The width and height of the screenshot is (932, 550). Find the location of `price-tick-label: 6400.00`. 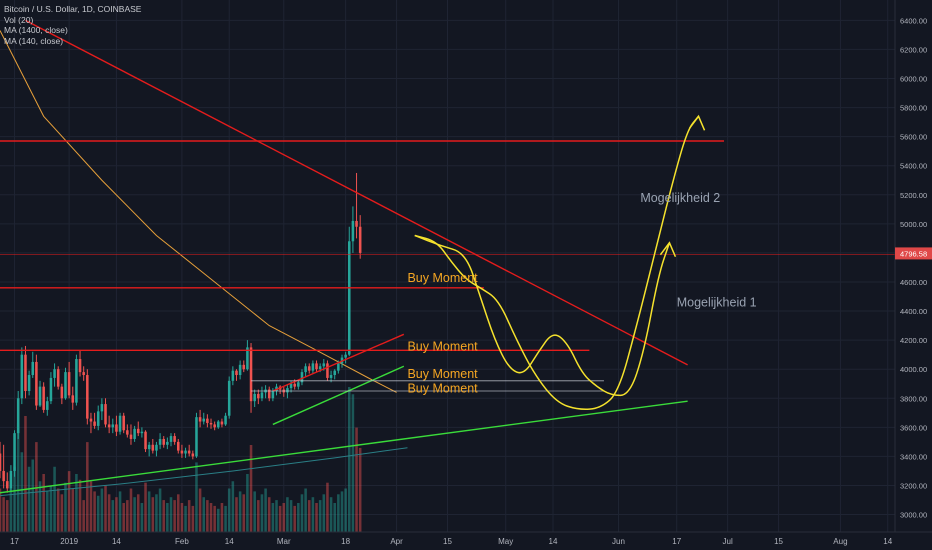

price-tick-label: 6400.00 is located at coordinates (913, 20).